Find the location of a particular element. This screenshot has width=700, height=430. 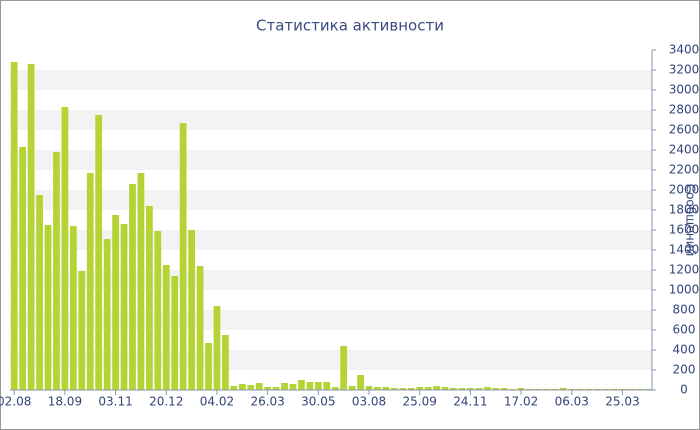

x-tick-label: 18.09 is located at coordinates (65, 402).